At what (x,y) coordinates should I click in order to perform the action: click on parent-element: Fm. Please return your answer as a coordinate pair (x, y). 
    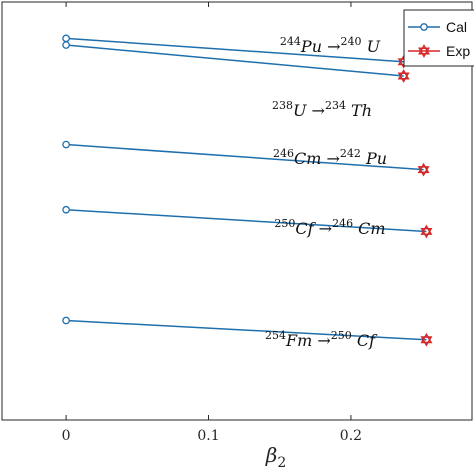
    Looking at the image, I should click on (298, 340).